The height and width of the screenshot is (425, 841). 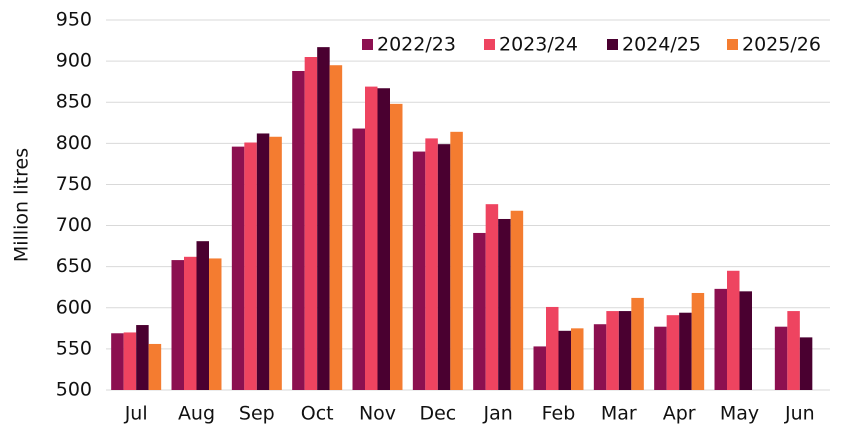 What do you see at coordinates (74, 61) in the screenshot?
I see `y-tick-label: 900` at bounding box center [74, 61].